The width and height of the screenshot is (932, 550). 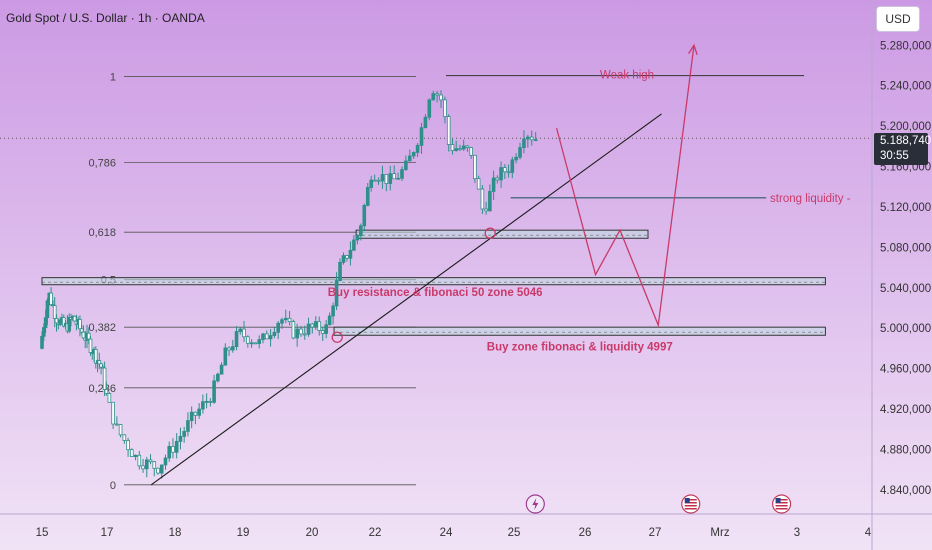 I want to click on touch-marker, so click(x=337, y=337).